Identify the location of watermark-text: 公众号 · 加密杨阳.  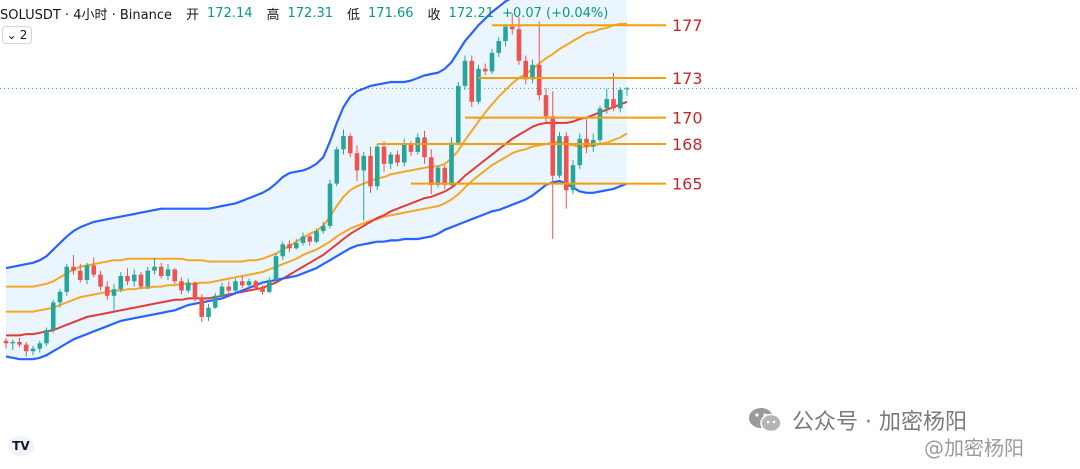
(879, 422).